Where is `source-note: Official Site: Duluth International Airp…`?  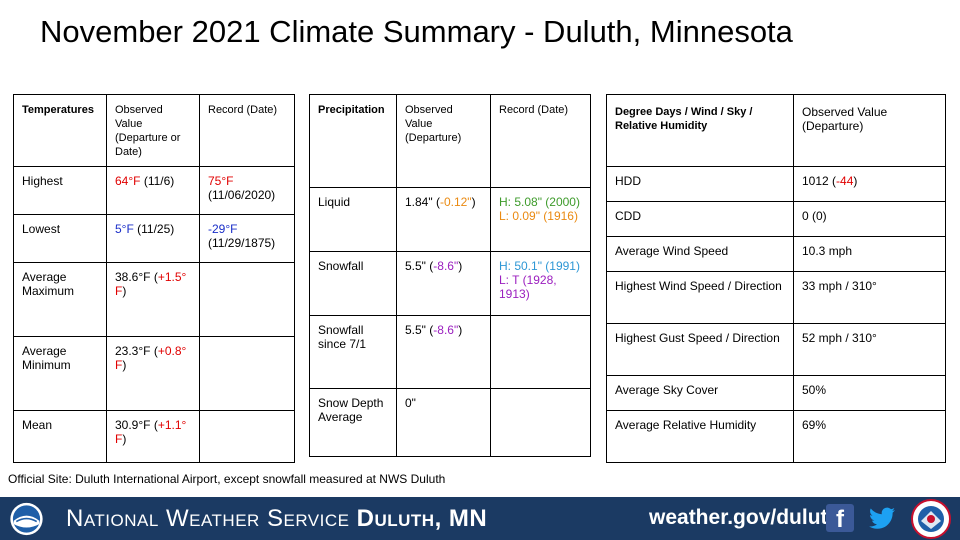 source-note: Official Site: Duluth International Airp… is located at coordinates (227, 479).